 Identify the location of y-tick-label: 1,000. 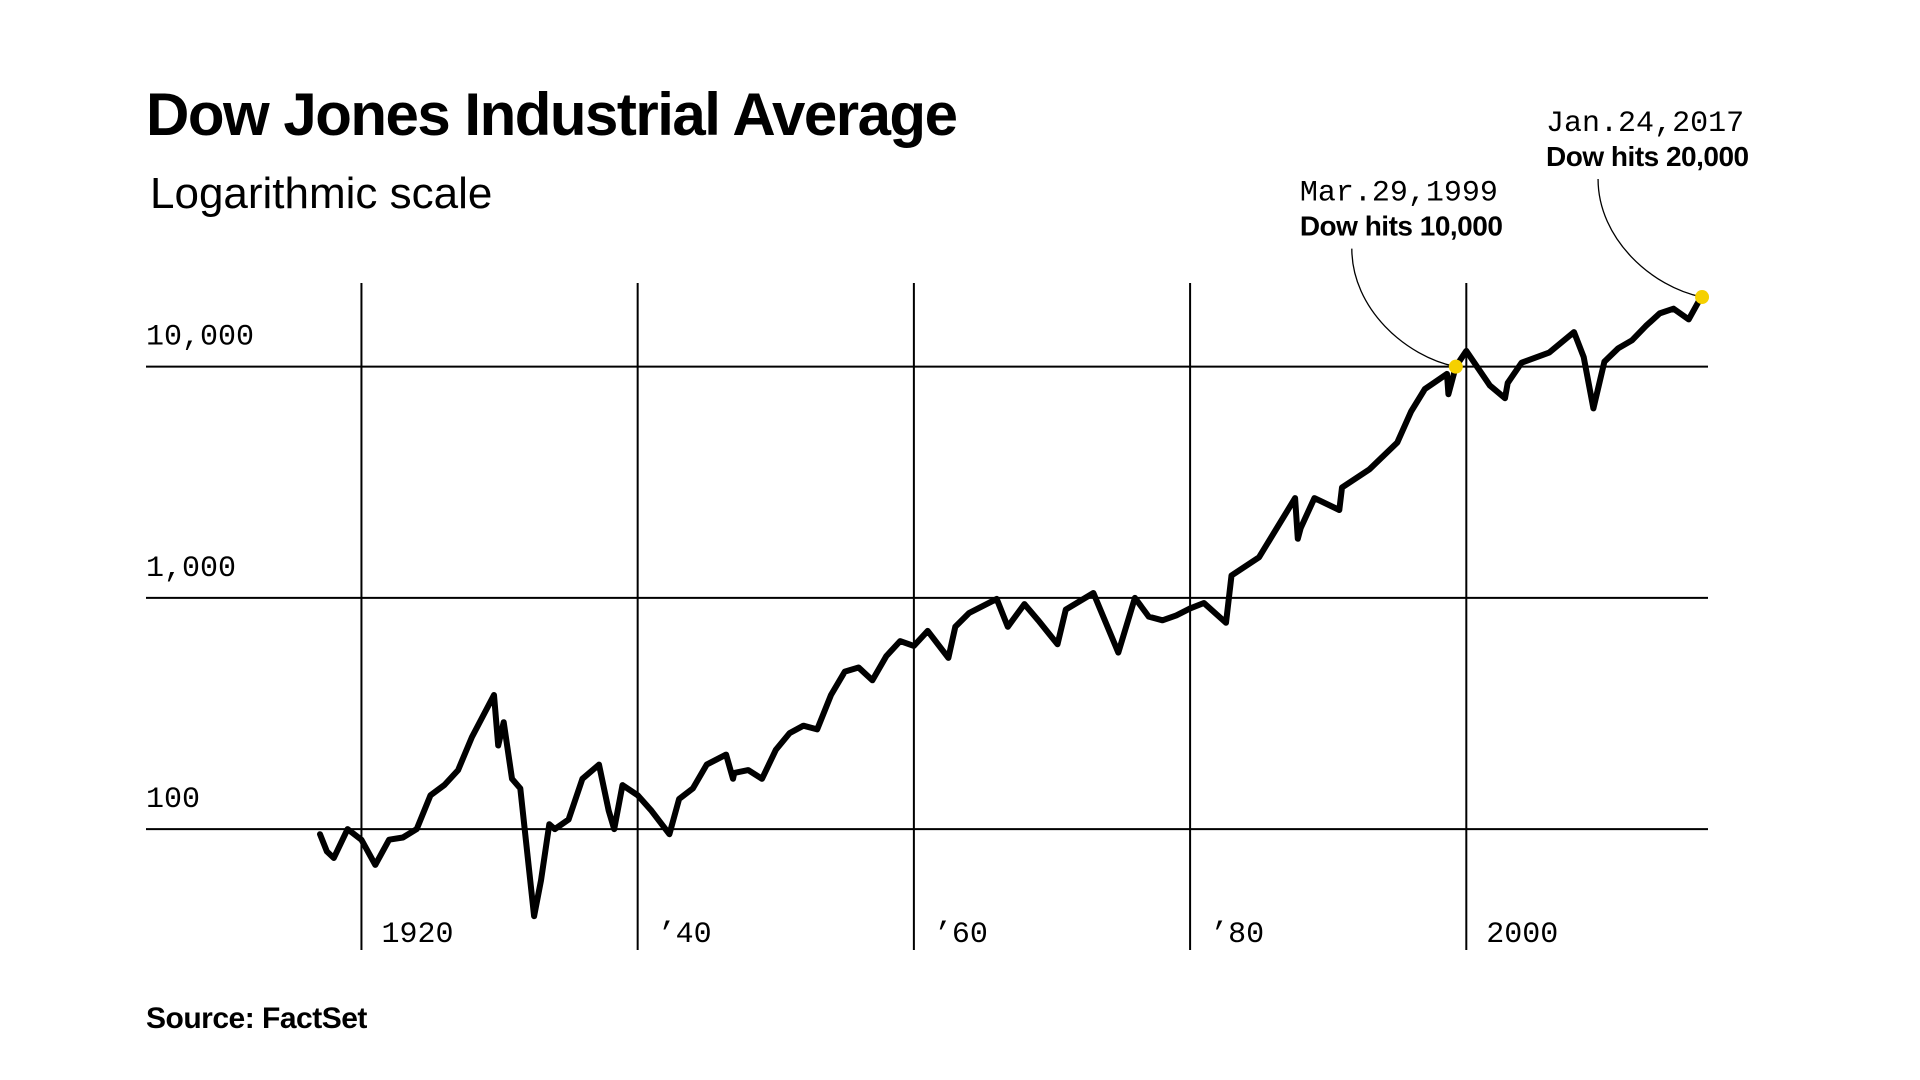
(191, 569).